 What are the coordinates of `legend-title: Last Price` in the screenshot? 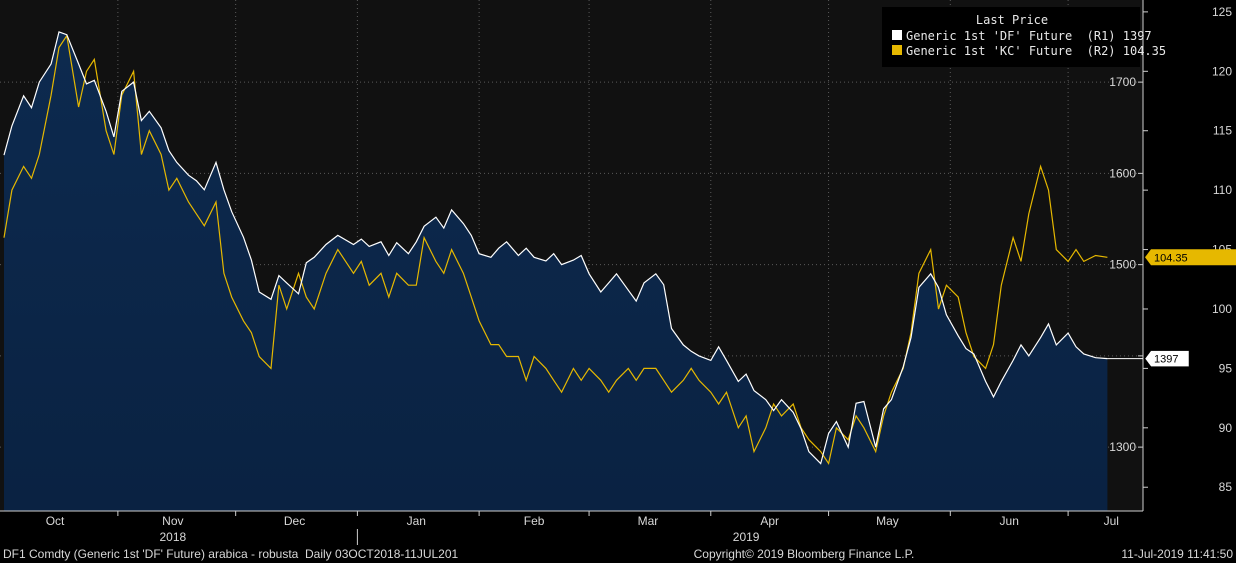 It's located at (1012, 20).